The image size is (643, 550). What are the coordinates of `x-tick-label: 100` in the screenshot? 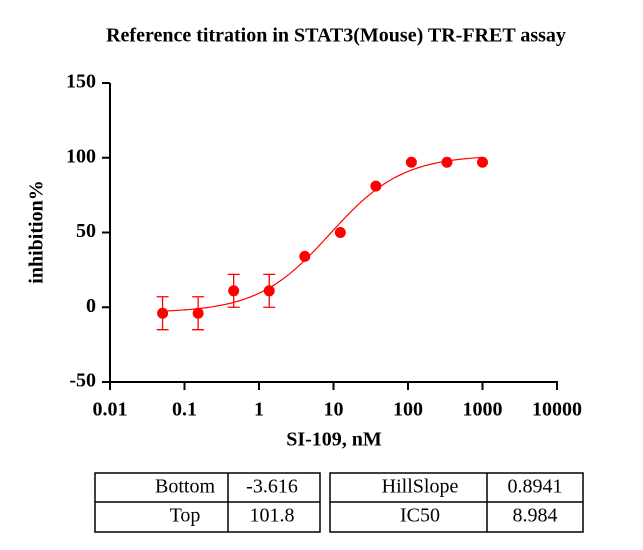 It's located at (408, 410).